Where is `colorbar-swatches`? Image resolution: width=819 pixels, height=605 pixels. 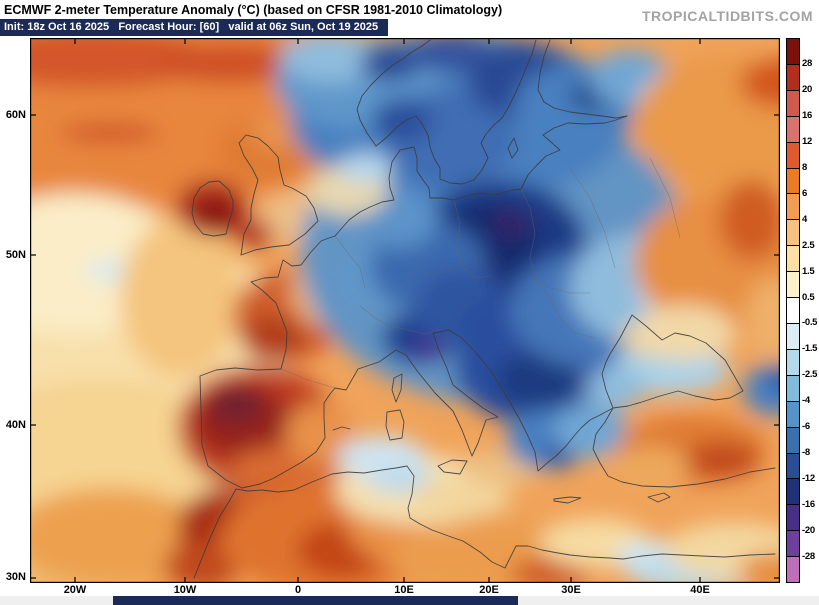
colorbar-swatches is located at coordinates (793, 310).